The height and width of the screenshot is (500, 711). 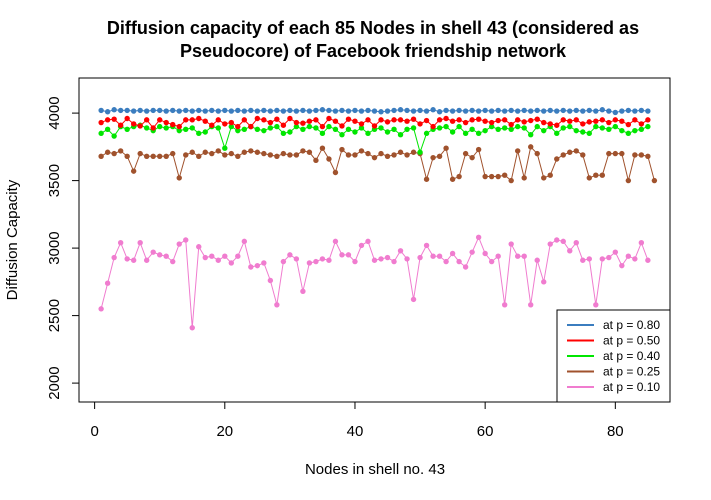 I want to click on x-tick-label: 80, so click(x=615, y=431).